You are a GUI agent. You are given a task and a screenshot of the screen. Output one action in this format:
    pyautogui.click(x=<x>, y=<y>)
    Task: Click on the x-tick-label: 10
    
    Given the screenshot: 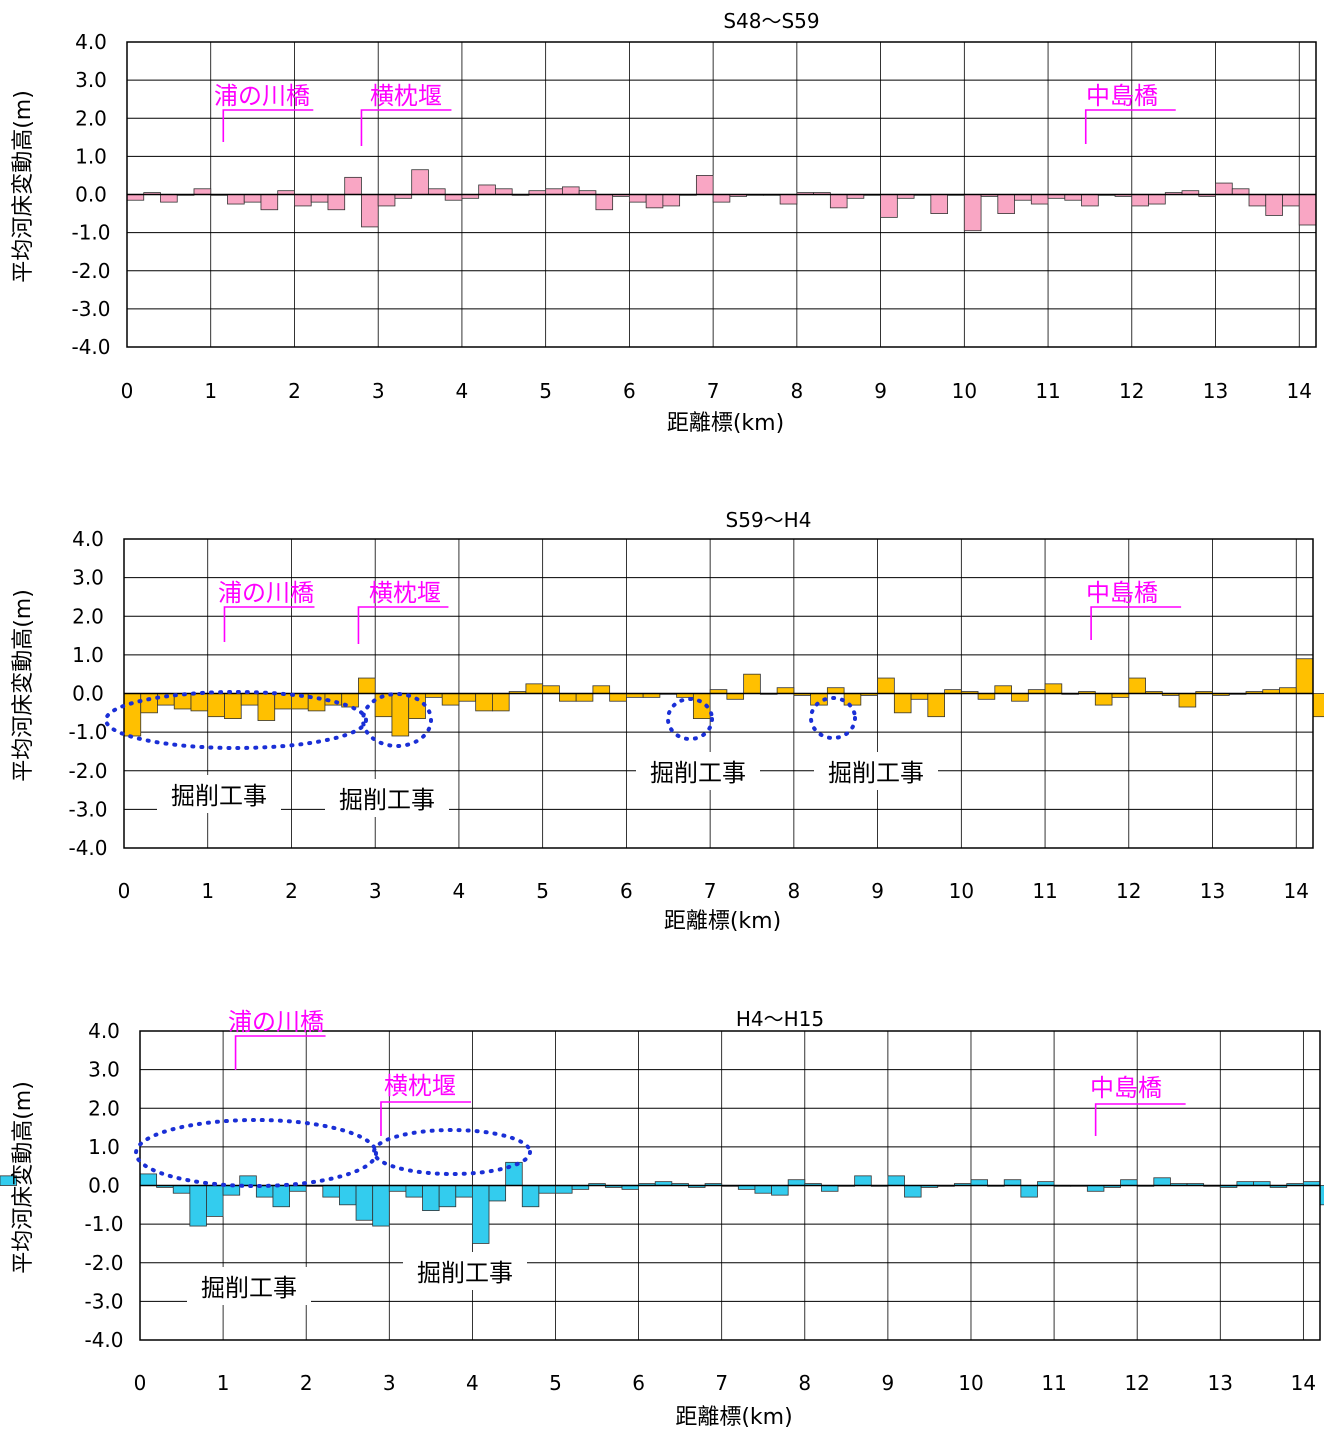 What is the action you would take?
    pyautogui.click(x=964, y=391)
    